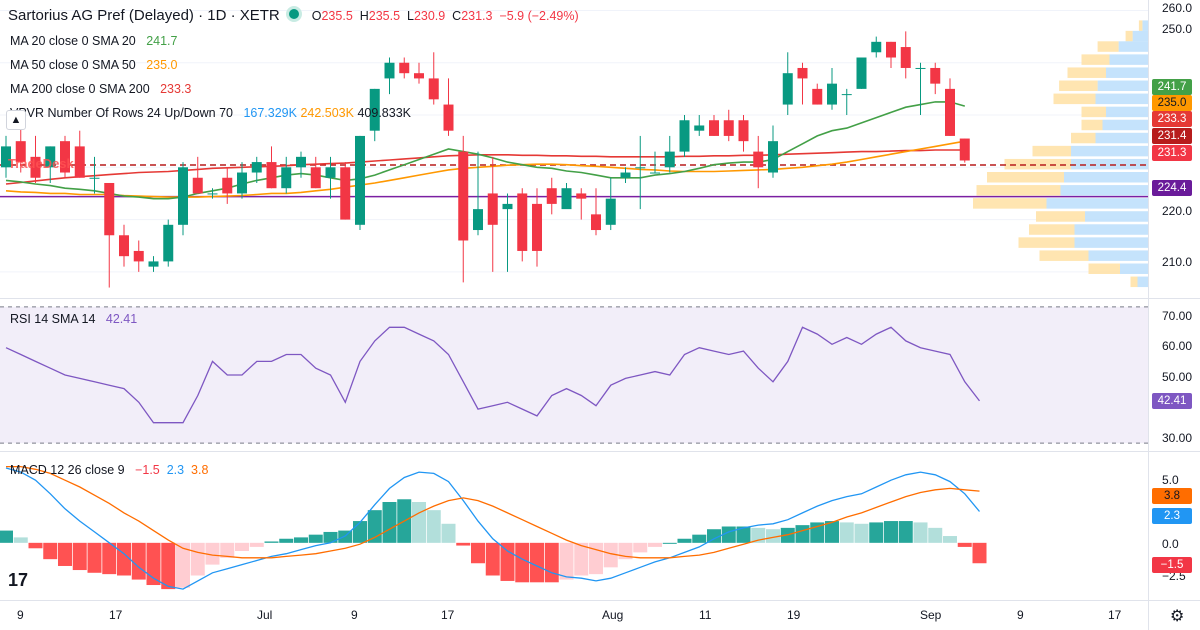 The width and height of the screenshot is (1200, 630). What do you see at coordinates (16, 120) in the screenshot?
I see `collapse-legend-button: ▲` at bounding box center [16, 120].